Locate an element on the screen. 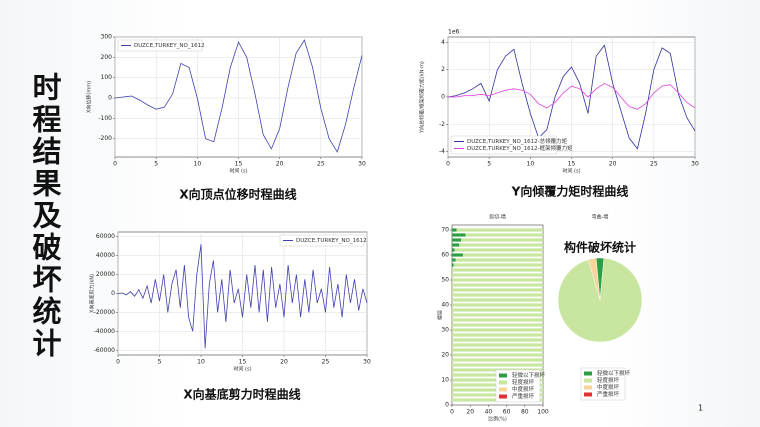  x-tick-label: 15 is located at coordinates (239, 164).